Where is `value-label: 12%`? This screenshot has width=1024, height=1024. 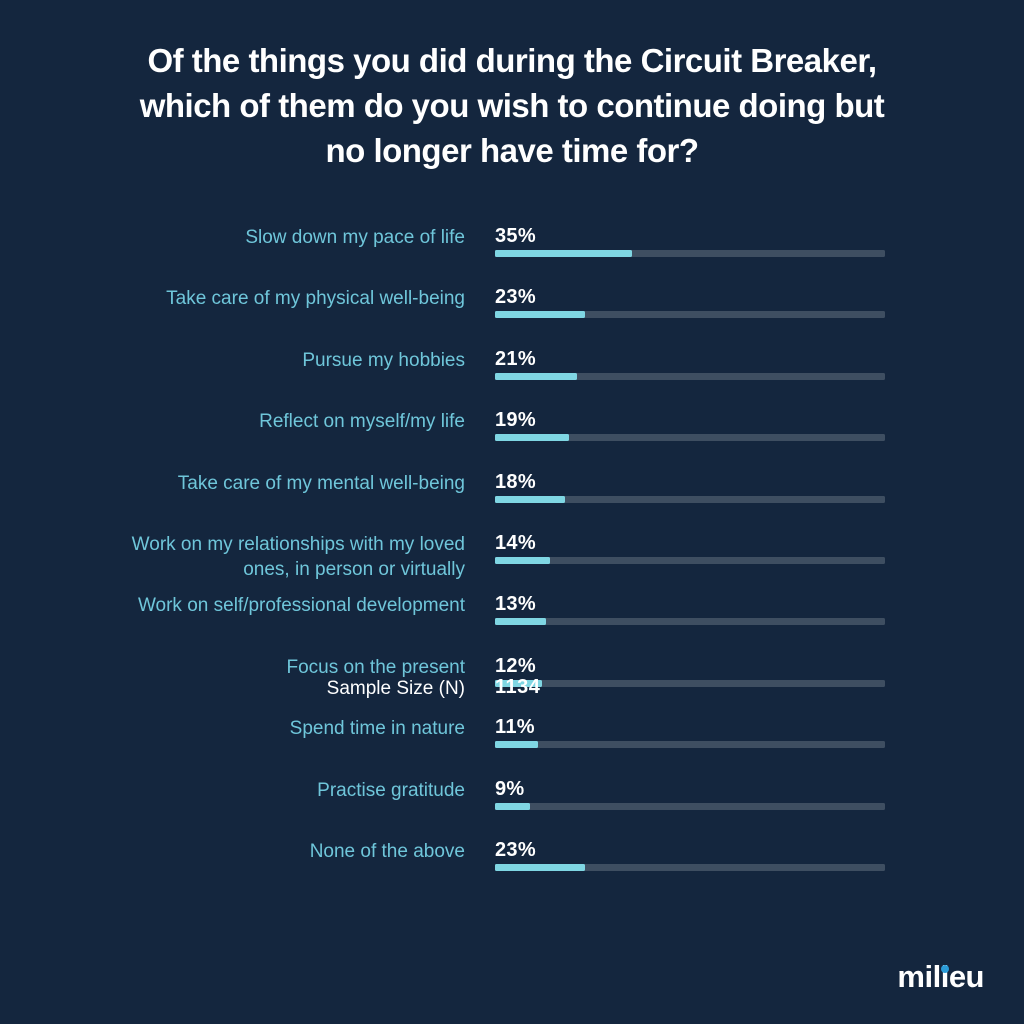 value-label: 12% is located at coordinates (515, 665).